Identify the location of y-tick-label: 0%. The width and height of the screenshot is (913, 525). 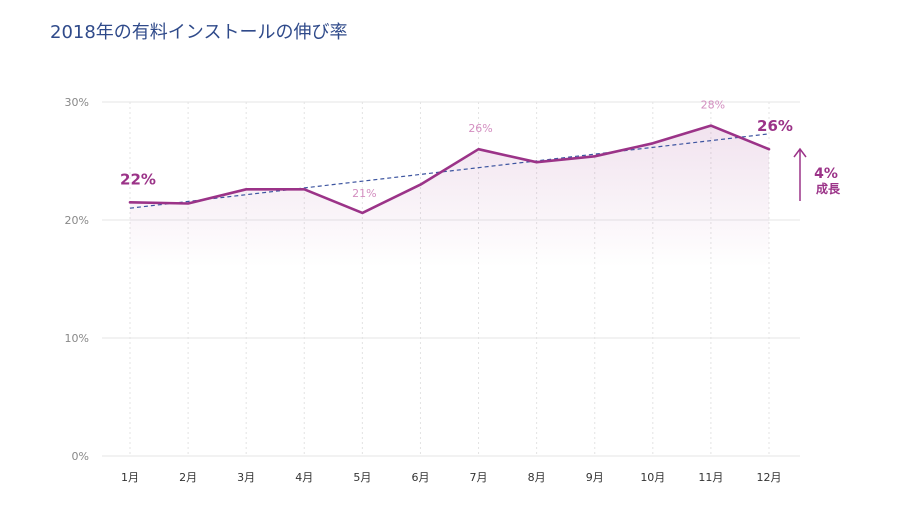
(80, 456).